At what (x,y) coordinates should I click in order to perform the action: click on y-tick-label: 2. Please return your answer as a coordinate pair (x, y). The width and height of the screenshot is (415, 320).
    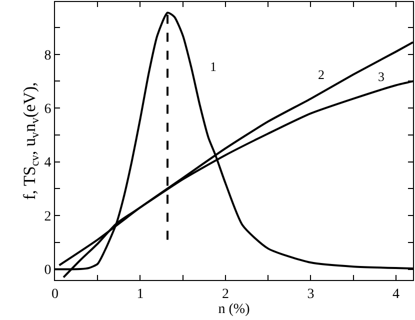
    Looking at the image, I should click on (48, 216).